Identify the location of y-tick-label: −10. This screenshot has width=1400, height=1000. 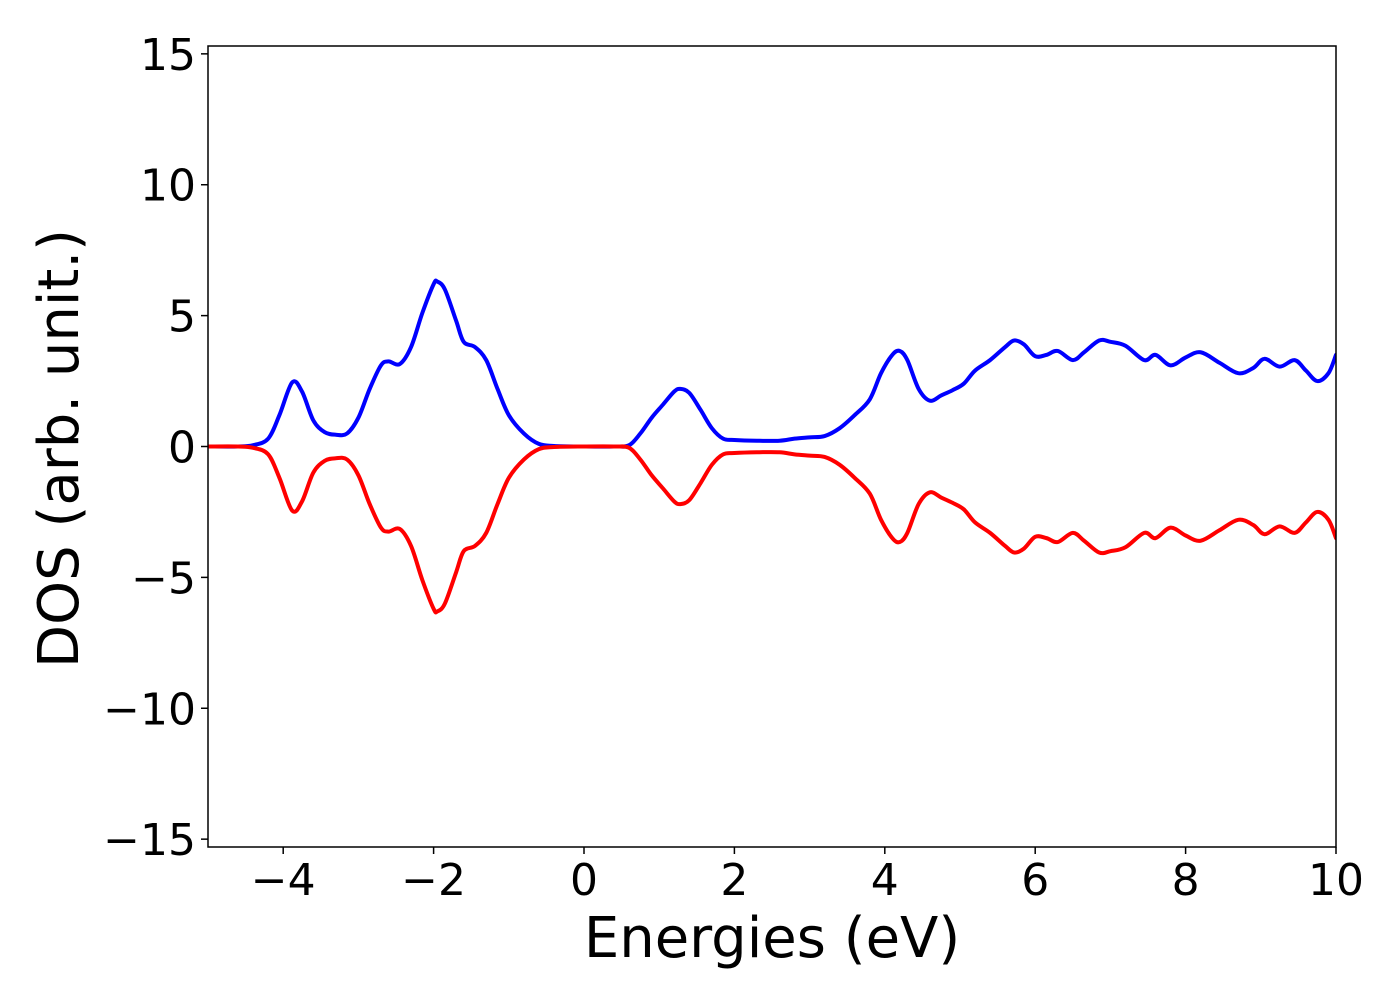
(149, 709).